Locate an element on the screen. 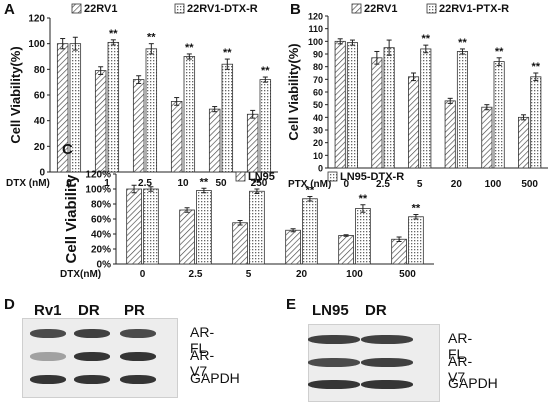 The height and width of the screenshot is (402, 550). x-tick-label: 100 is located at coordinates (354, 274).